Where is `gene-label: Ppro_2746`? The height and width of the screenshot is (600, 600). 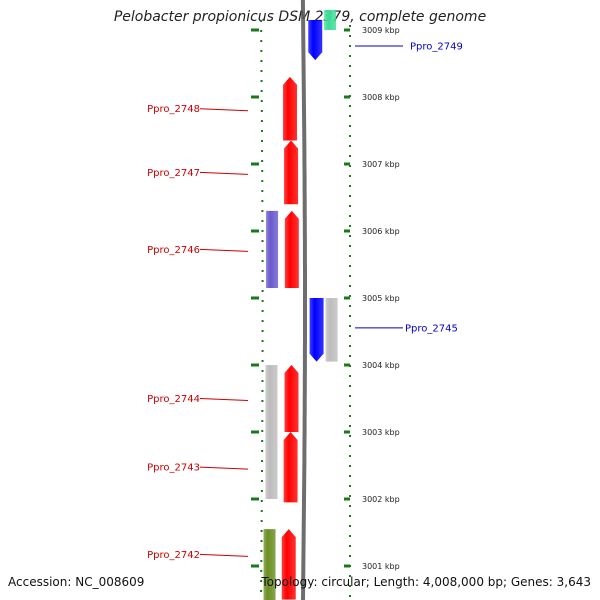
gene-label: Ppro_2746 is located at coordinates (173, 250).